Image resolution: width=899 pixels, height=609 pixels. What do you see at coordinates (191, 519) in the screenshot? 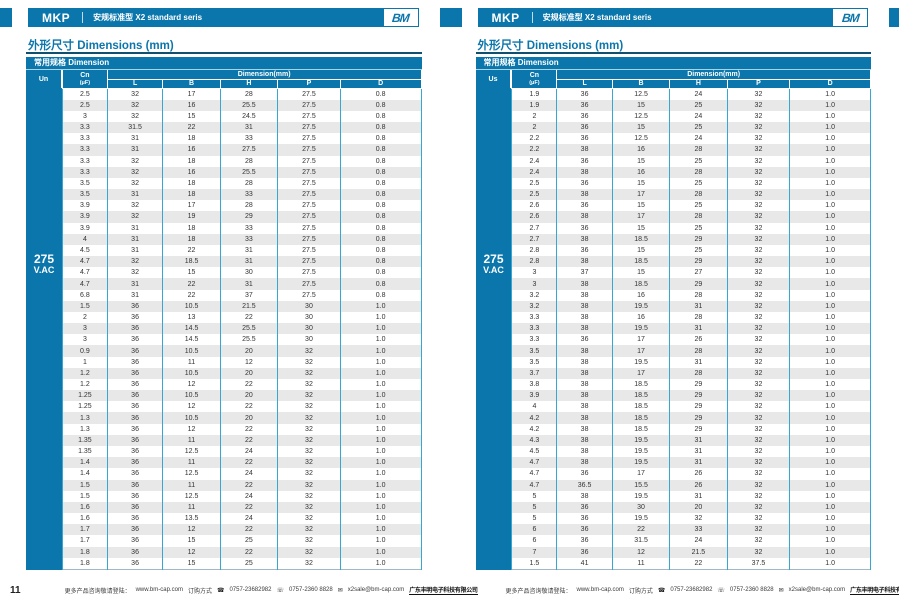
I see `table-cell: 13.5` at bounding box center [191, 519].